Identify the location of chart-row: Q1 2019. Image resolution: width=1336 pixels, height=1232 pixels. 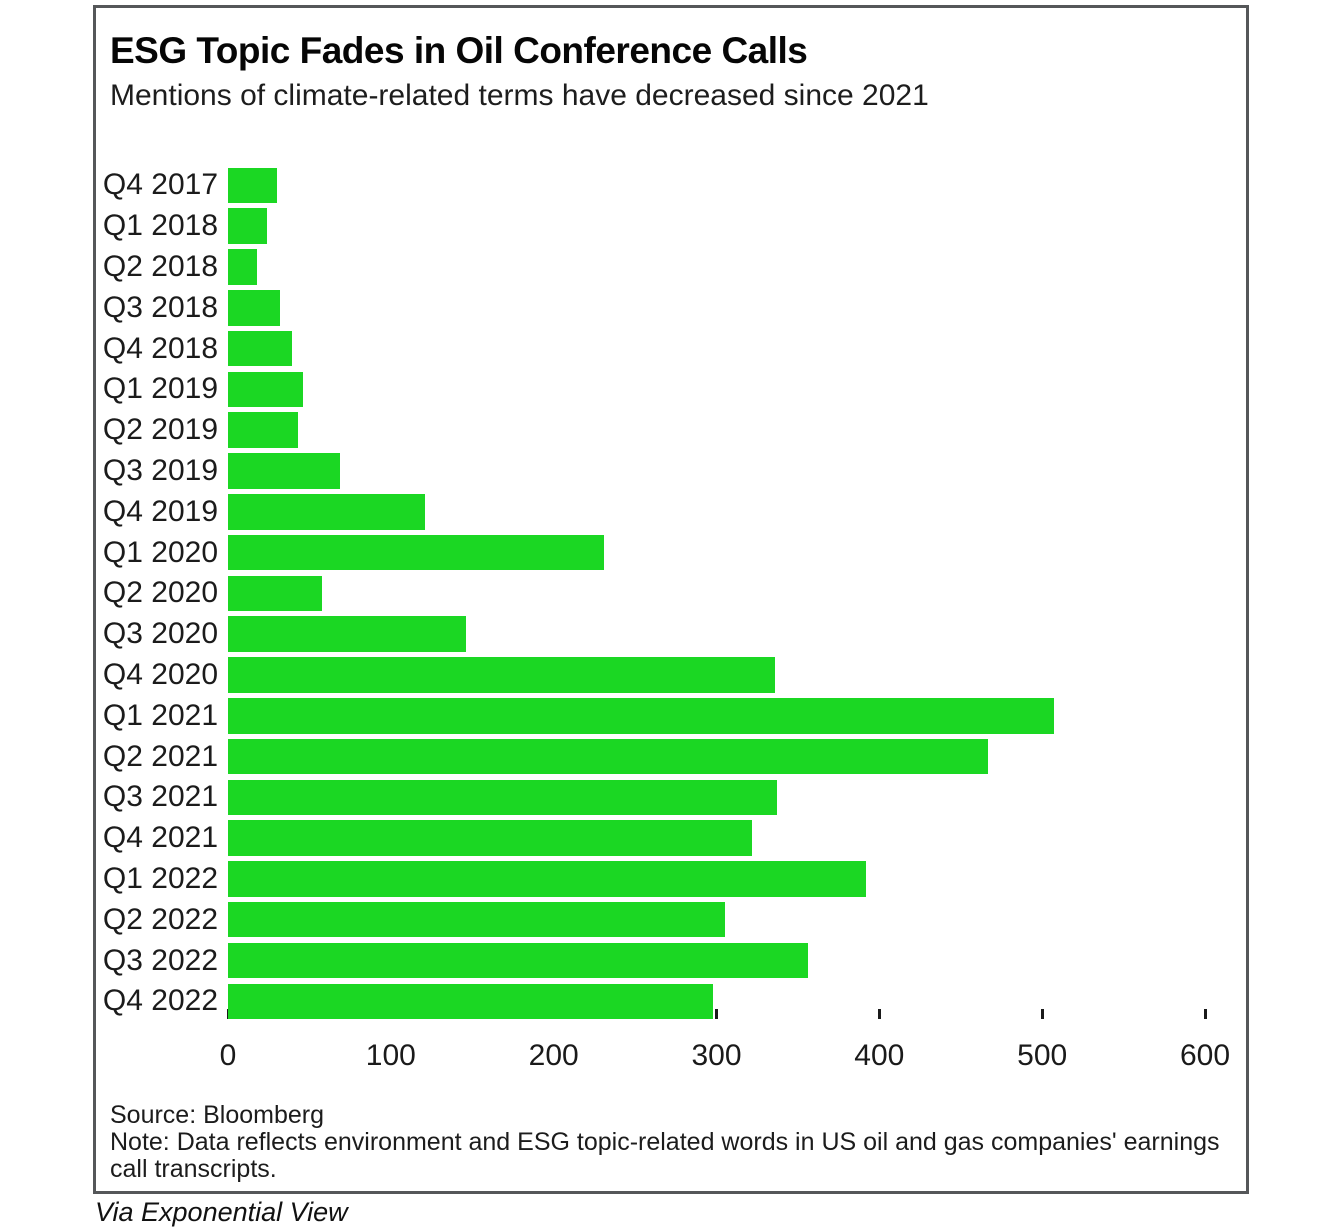
(671, 389).